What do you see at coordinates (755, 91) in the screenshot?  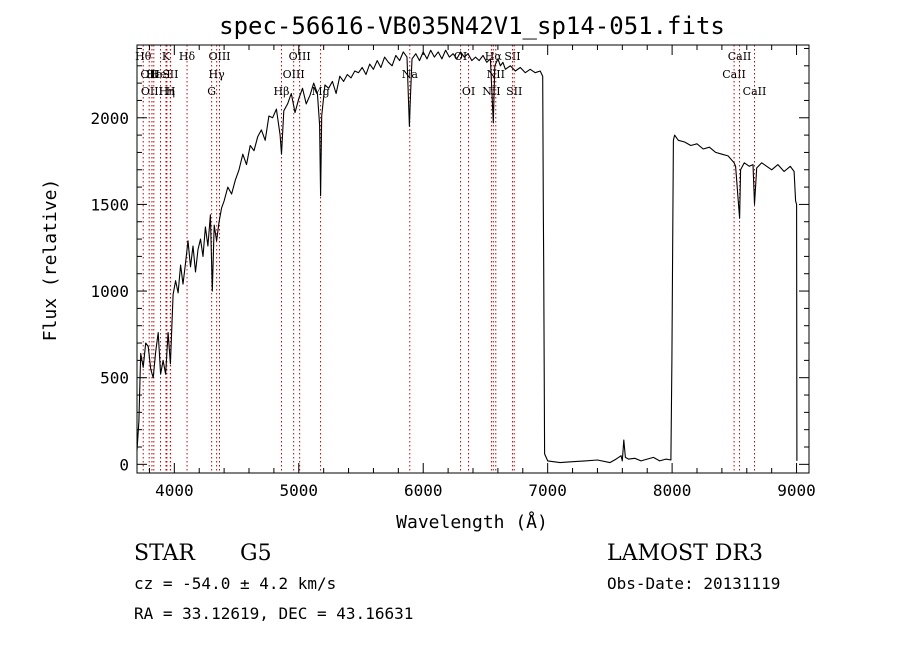 I see `marker-label-27: CaII` at bounding box center [755, 91].